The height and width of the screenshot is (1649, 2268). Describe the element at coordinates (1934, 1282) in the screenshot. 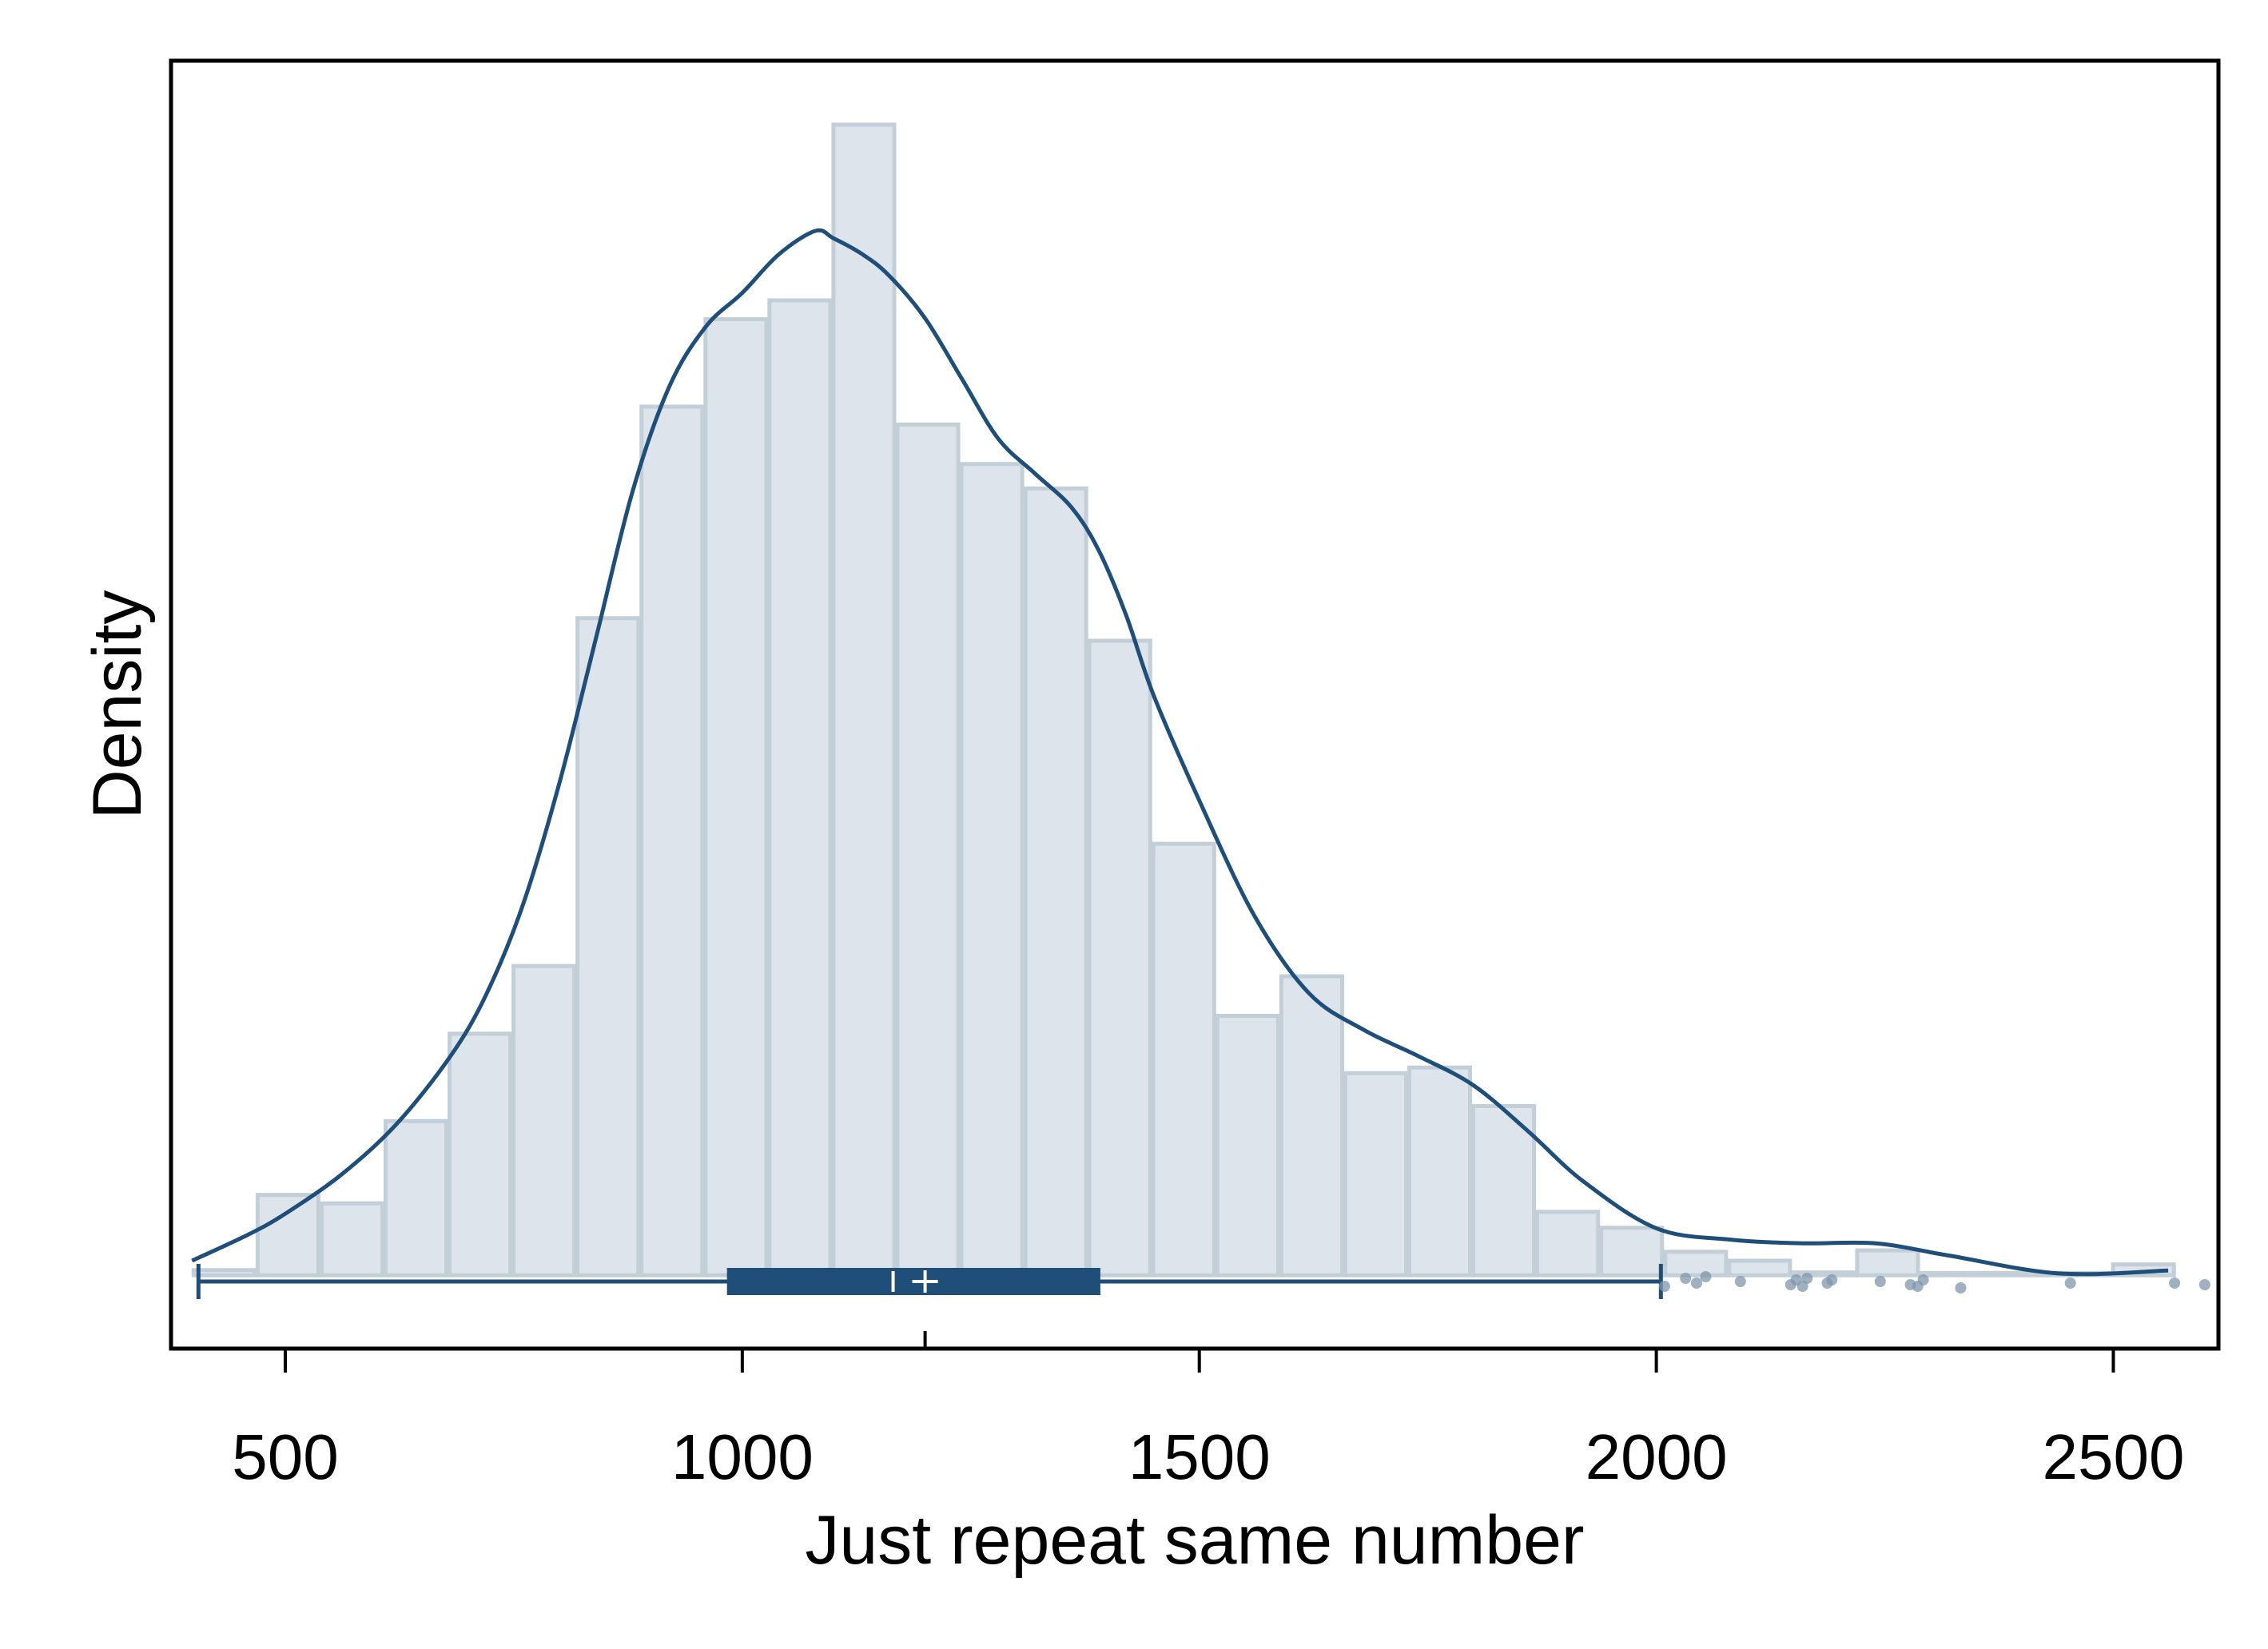

I see `boxplot-outliers` at that location.